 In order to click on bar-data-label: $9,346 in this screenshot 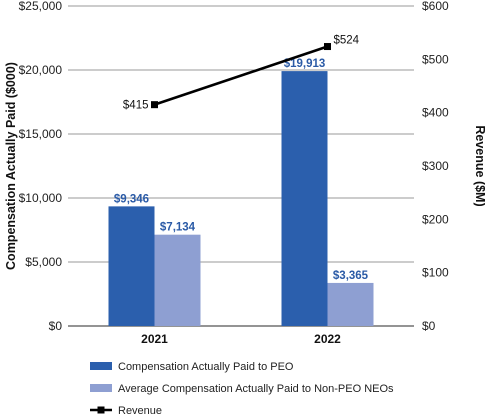, I will do `click(131, 199)`.